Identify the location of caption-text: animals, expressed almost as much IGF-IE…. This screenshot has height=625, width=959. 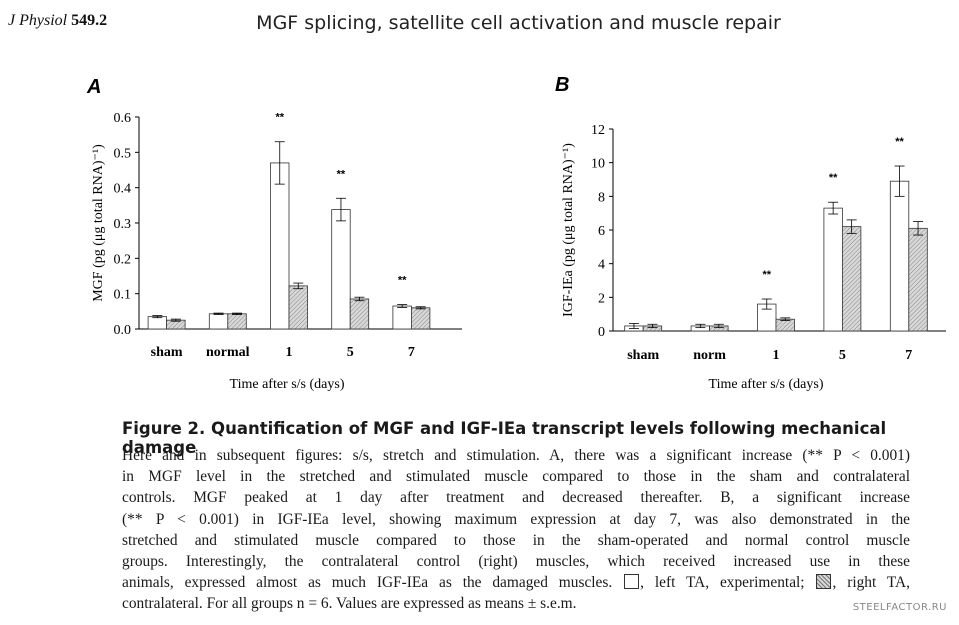
(367, 583).